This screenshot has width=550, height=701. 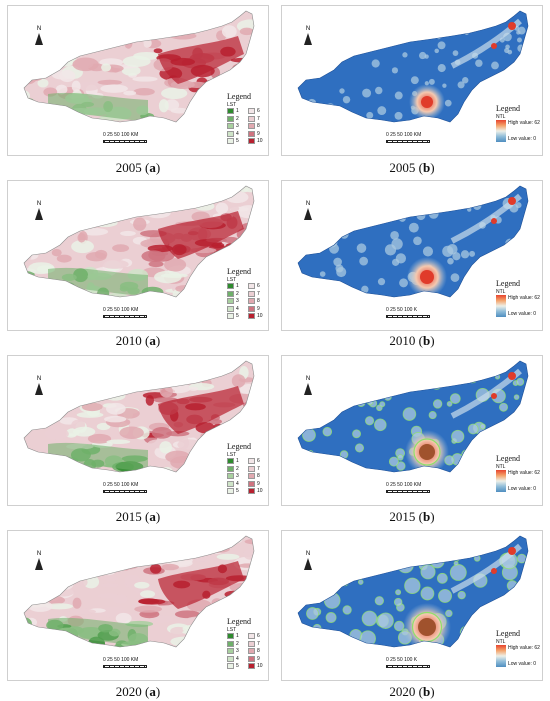 What do you see at coordinates (412, 167) in the screenshot?
I see `caption-2005-b: 2005 (b)` at bounding box center [412, 167].